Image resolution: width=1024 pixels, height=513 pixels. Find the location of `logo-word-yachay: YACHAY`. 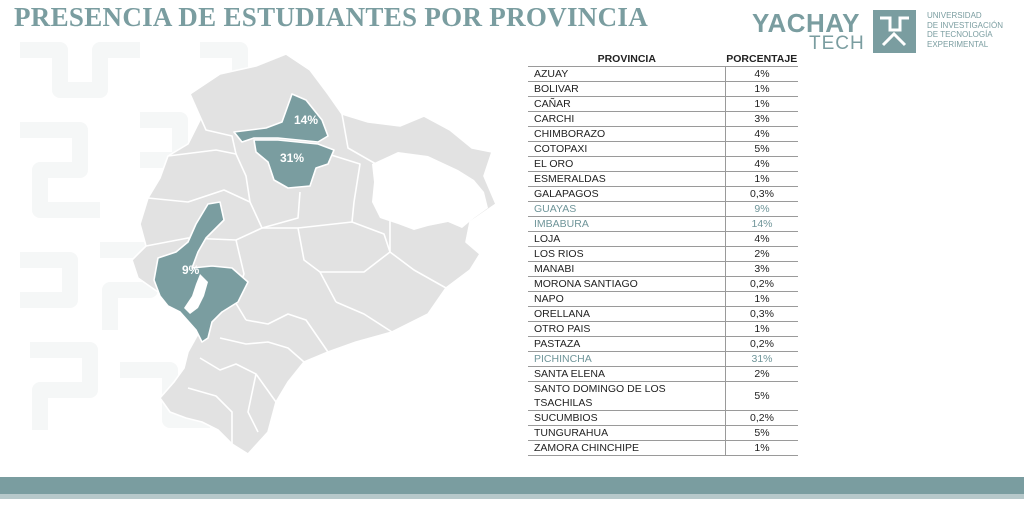

logo-word-yachay: YACHAY is located at coordinates (806, 23).